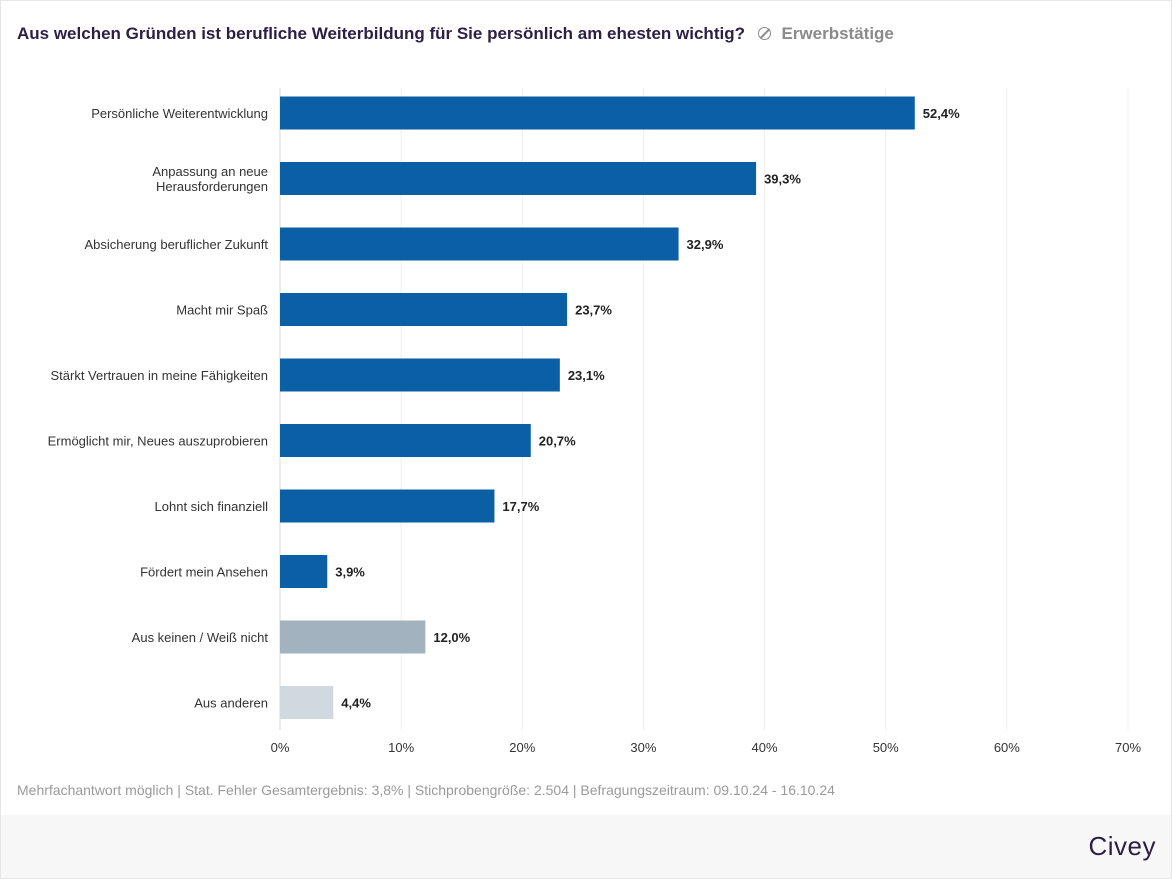  I want to click on category-label: Stärkt Vertrauen in meine Fähigkeiten, so click(159, 375).